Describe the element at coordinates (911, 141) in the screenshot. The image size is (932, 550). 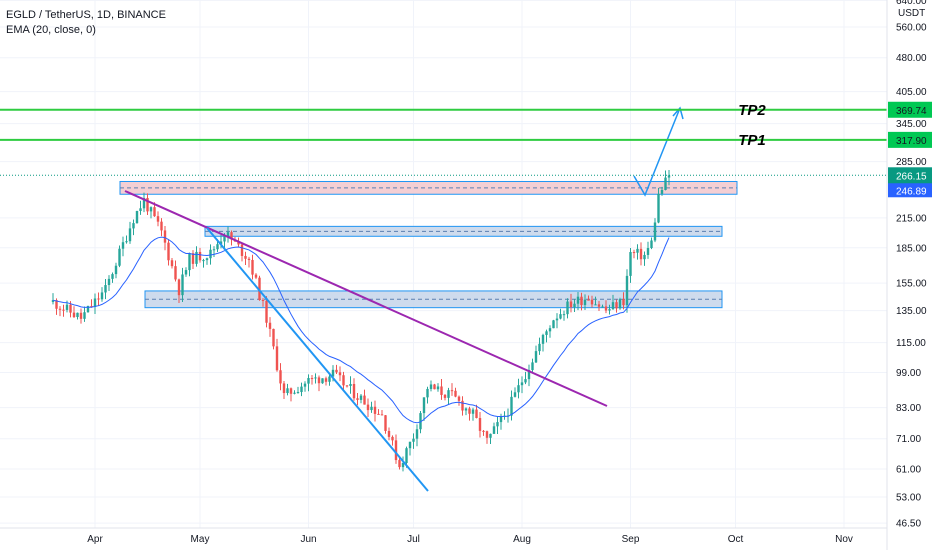
I see `tp-price-tag-text: 317.90` at that location.